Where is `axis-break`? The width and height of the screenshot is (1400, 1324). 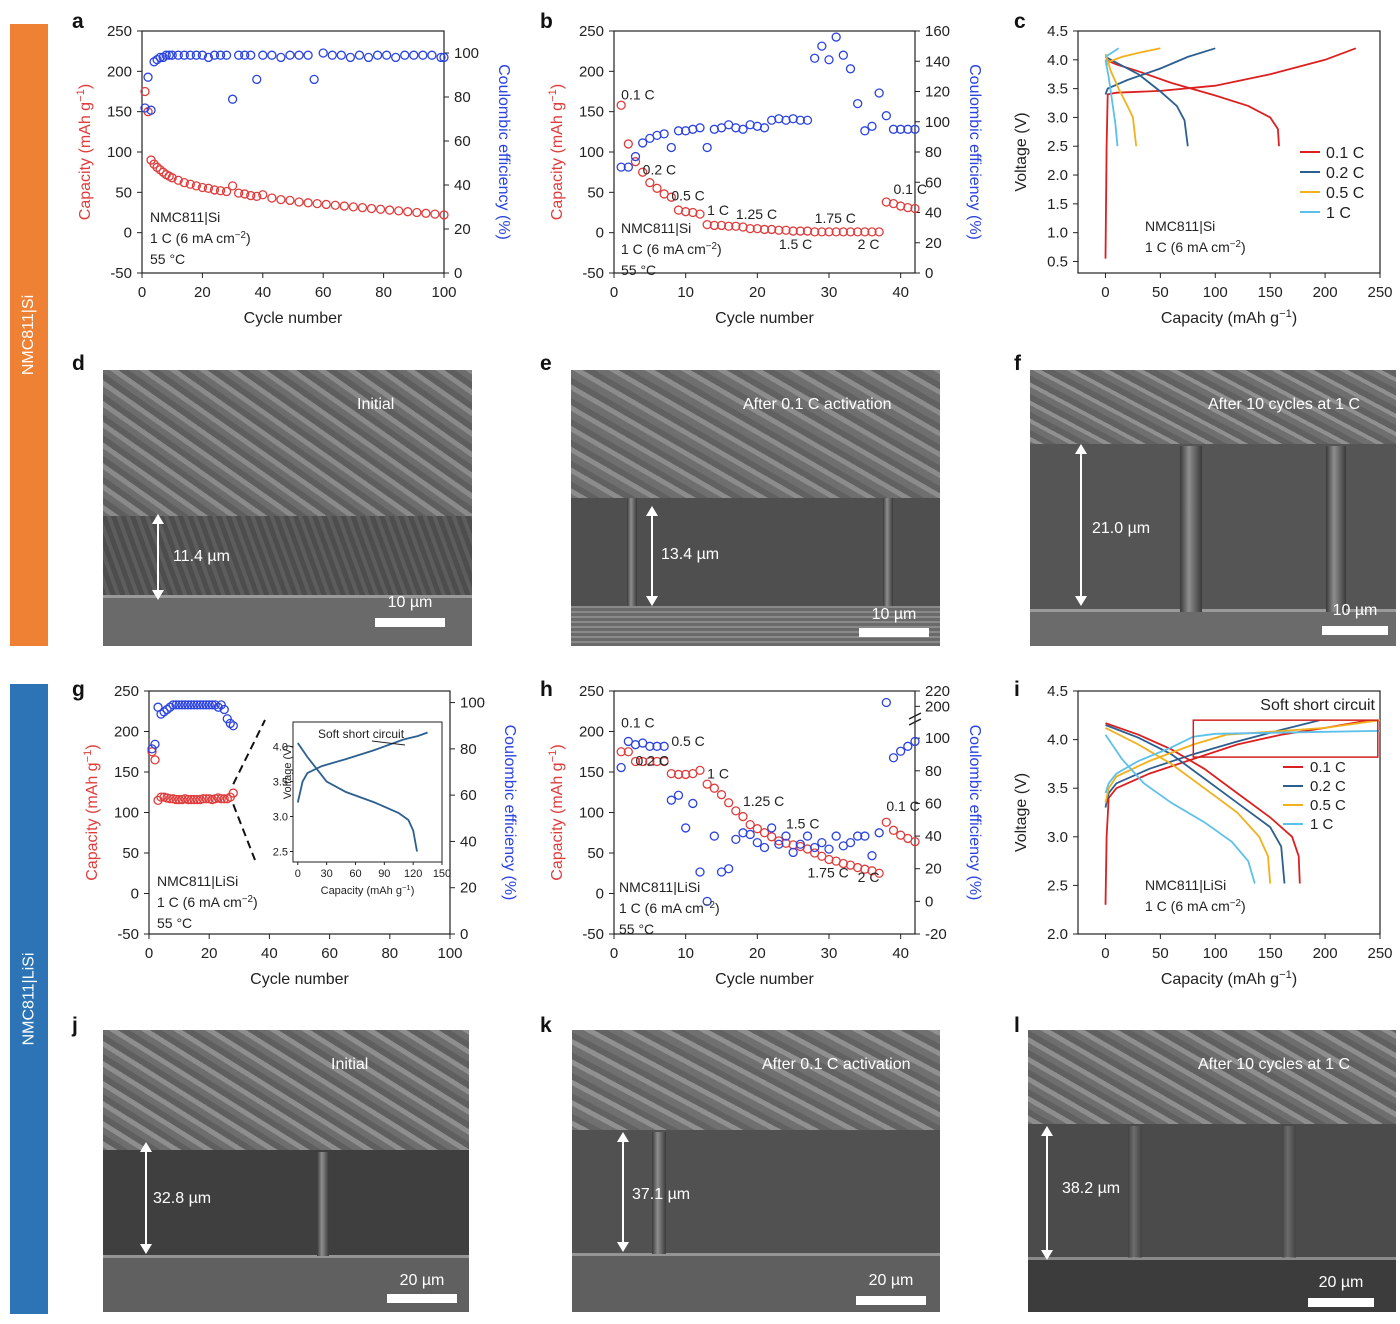
axis-break is located at coordinates (915, 722).